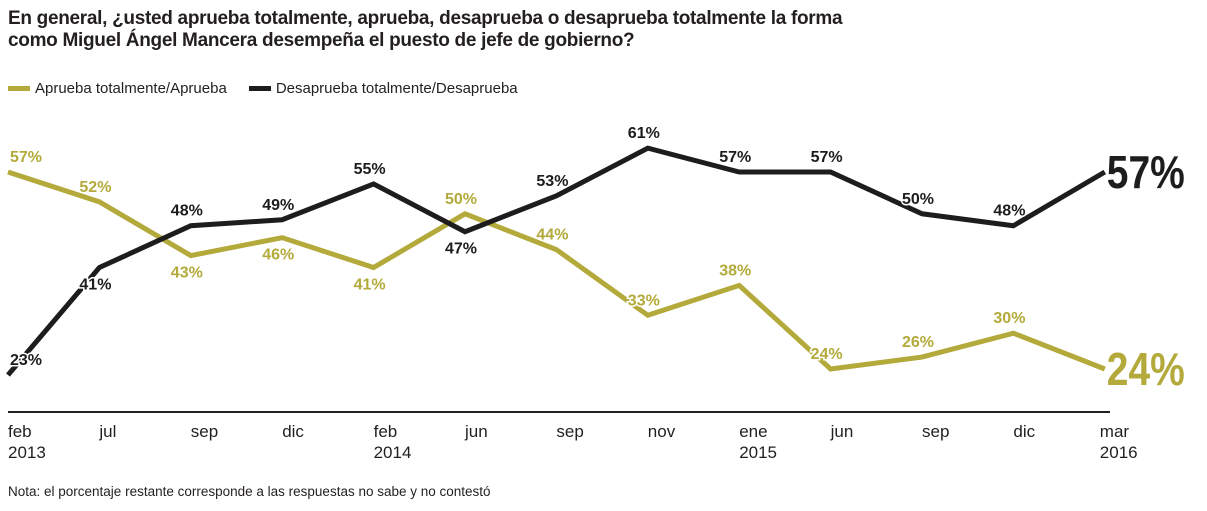  What do you see at coordinates (370, 169) in the screenshot?
I see `data-label: 55%` at bounding box center [370, 169].